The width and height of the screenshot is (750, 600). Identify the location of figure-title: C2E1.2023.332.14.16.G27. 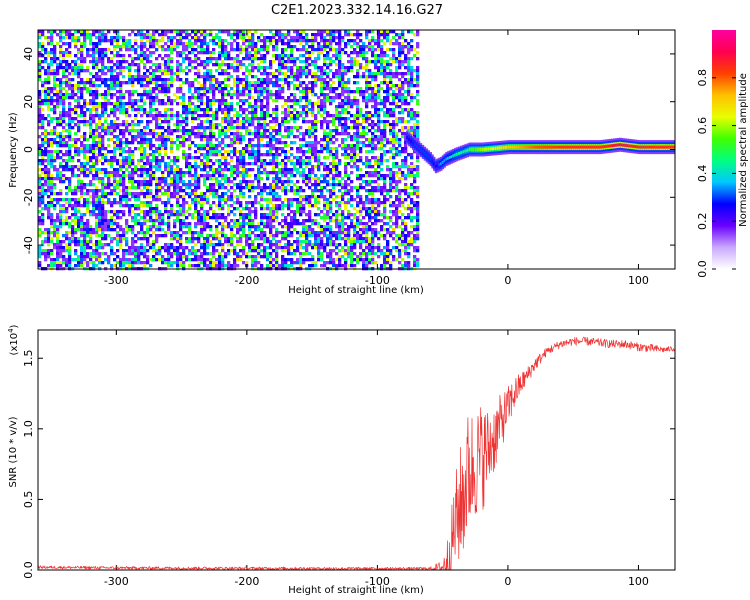
(357, 10).